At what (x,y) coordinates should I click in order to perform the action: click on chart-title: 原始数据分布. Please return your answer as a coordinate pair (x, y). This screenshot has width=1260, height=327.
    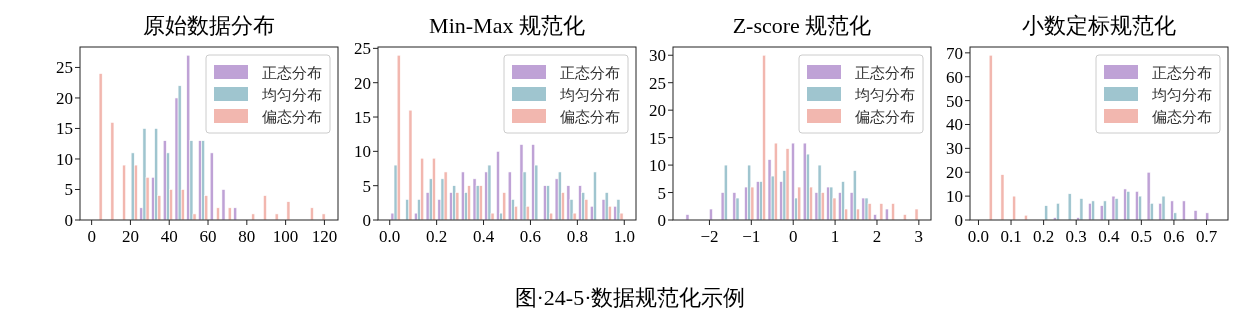
    Looking at the image, I should click on (209, 25).